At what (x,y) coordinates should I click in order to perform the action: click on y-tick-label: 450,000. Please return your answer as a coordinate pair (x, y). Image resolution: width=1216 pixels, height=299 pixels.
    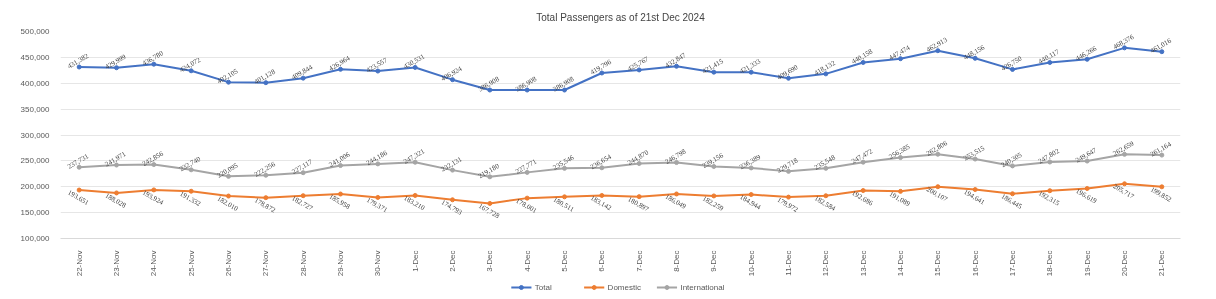
    Looking at the image, I should click on (35, 57).